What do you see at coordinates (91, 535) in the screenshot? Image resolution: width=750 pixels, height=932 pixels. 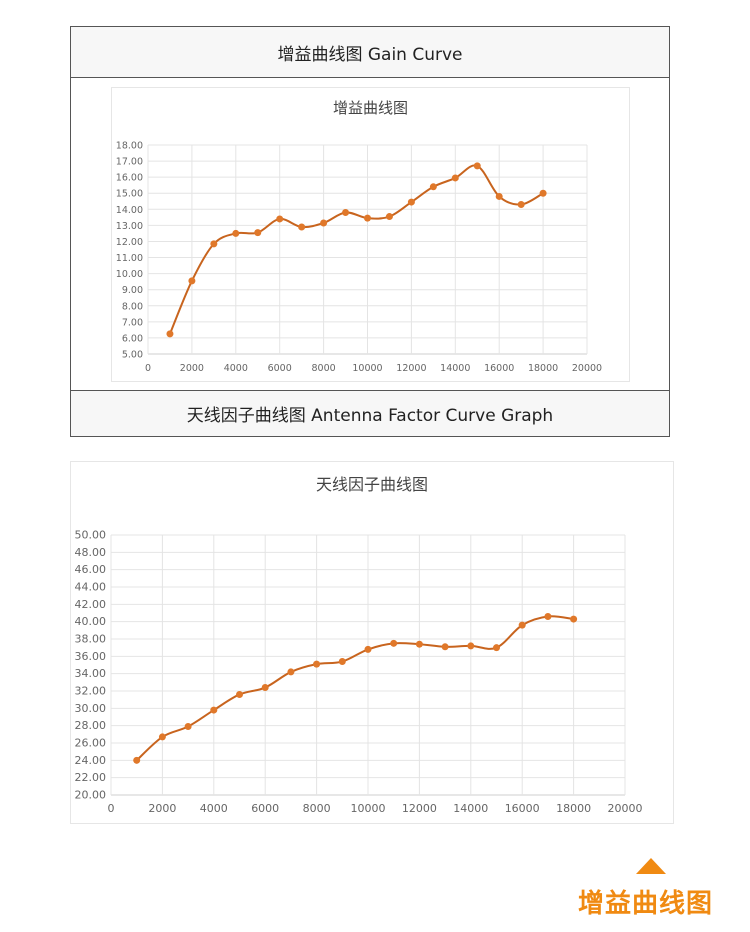 I see `y-tick-label: 50.00` at bounding box center [91, 535].